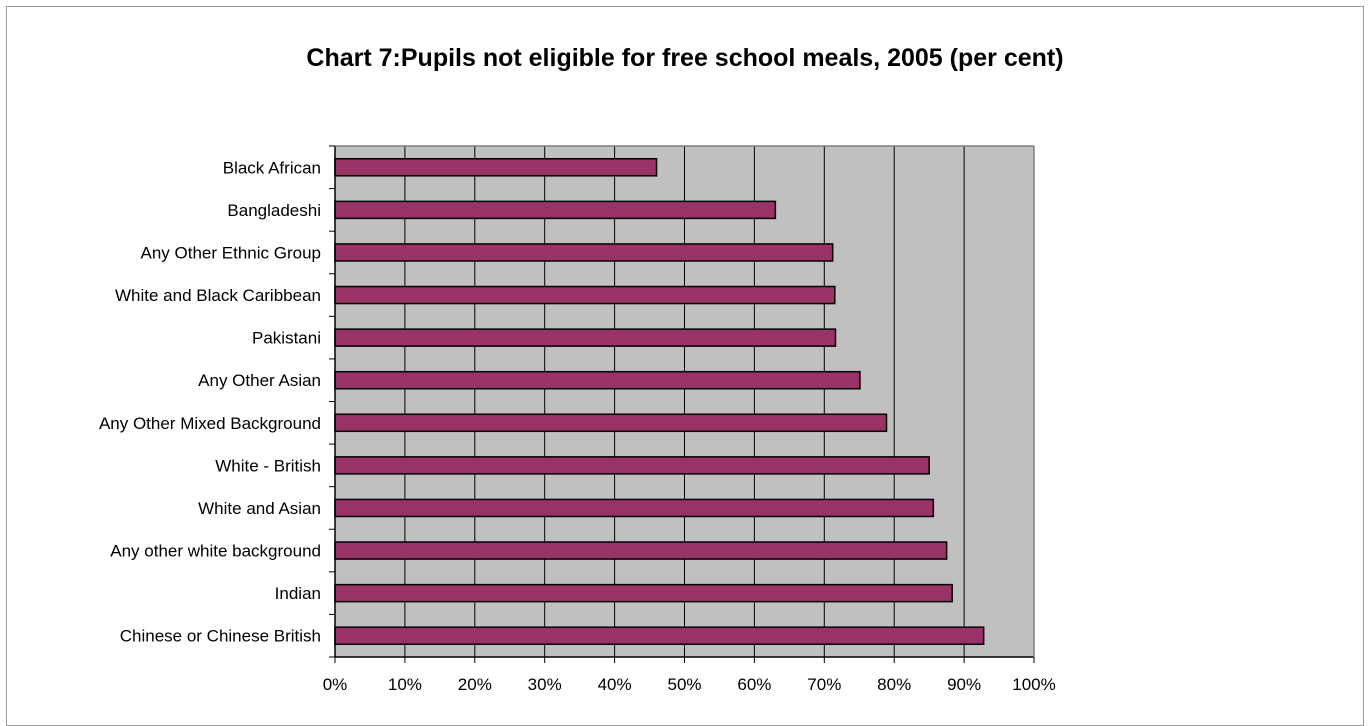 Image resolution: width=1370 pixels, height=726 pixels. I want to click on x-tick-label: 20%, so click(475, 684).